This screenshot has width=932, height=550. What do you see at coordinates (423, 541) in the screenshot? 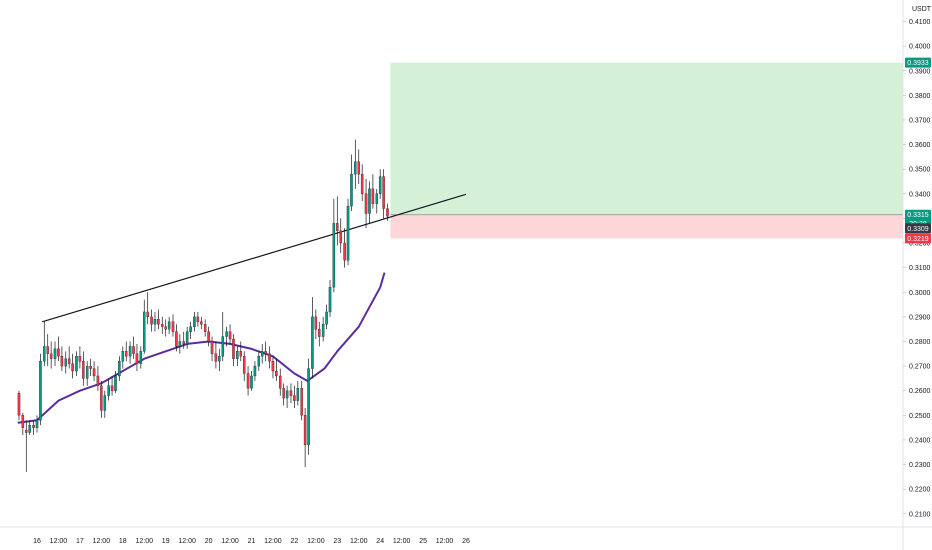
I see `time-tick-label: 25` at bounding box center [423, 541].